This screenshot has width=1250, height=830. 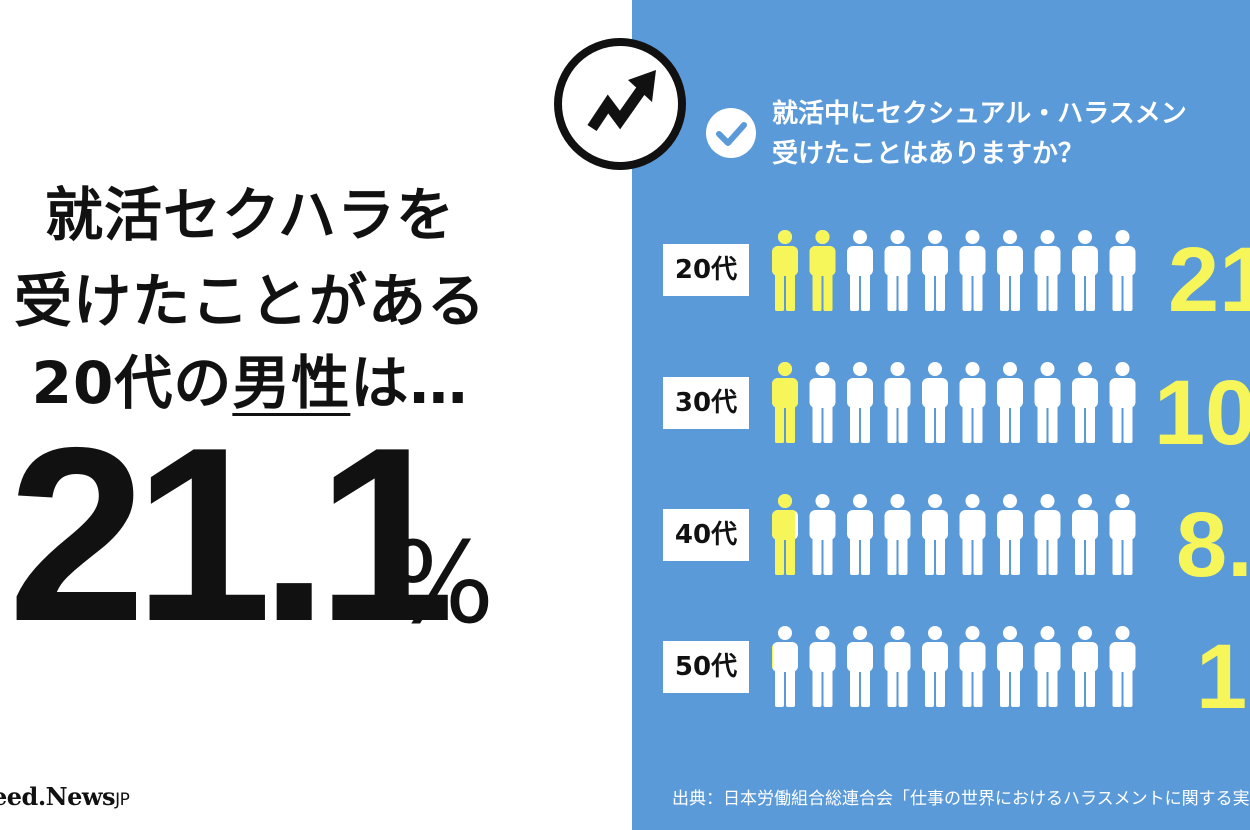 I want to click on value-label-50s: 1., so click(x=1223, y=677).